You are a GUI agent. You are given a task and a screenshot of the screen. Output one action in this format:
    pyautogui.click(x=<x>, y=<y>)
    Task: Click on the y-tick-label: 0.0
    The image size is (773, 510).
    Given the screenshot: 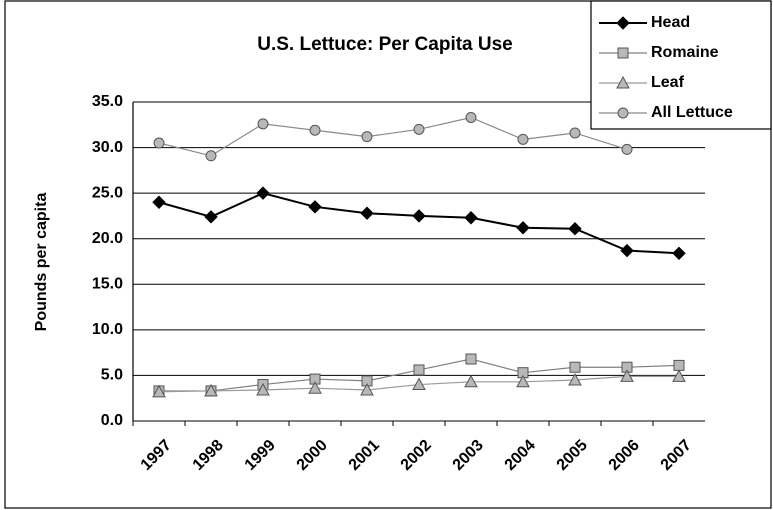 What is the action you would take?
    pyautogui.click(x=112, y=420)
    